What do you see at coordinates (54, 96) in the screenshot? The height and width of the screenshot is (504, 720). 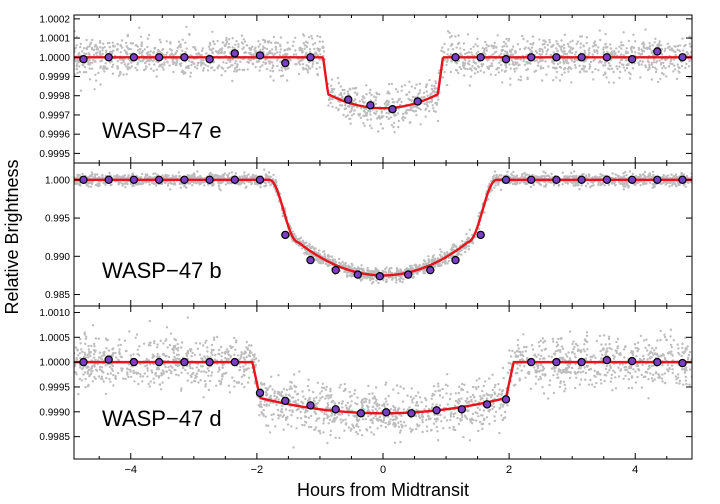 I see `y-tick-label: 0.9998` at bounding box center [54, 96].